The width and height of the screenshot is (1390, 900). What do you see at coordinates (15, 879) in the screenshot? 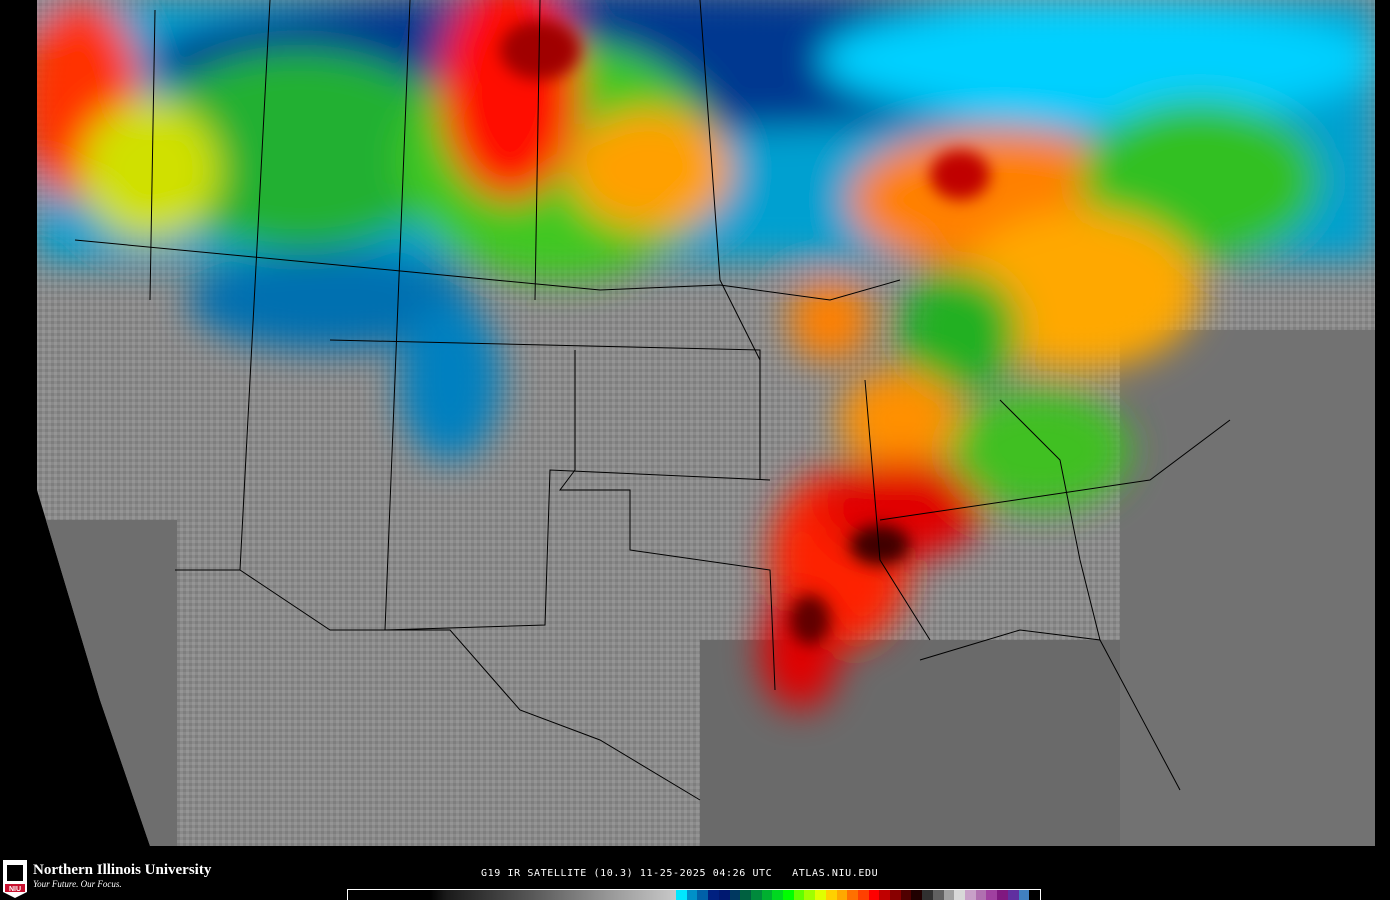
I see `niu-logo: NIU` at bounding box center [15, 879].